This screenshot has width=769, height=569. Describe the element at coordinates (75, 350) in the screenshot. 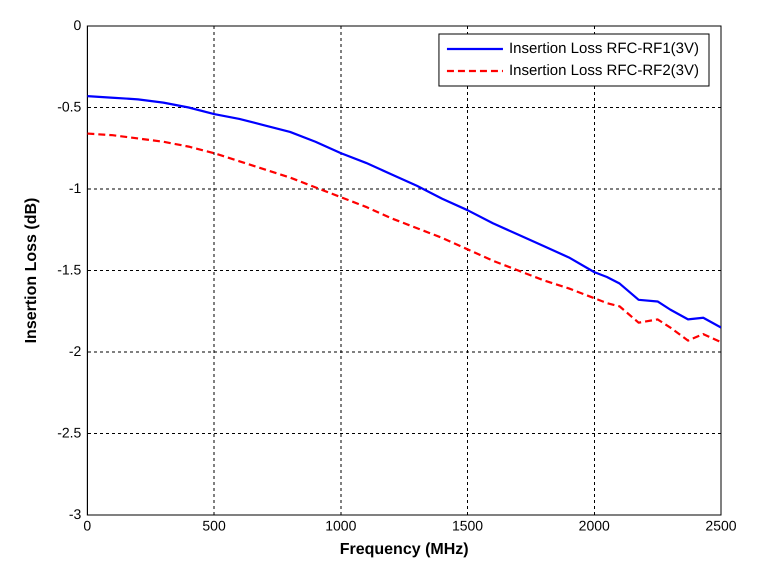

I see `y-tick-label: -2` at that location.